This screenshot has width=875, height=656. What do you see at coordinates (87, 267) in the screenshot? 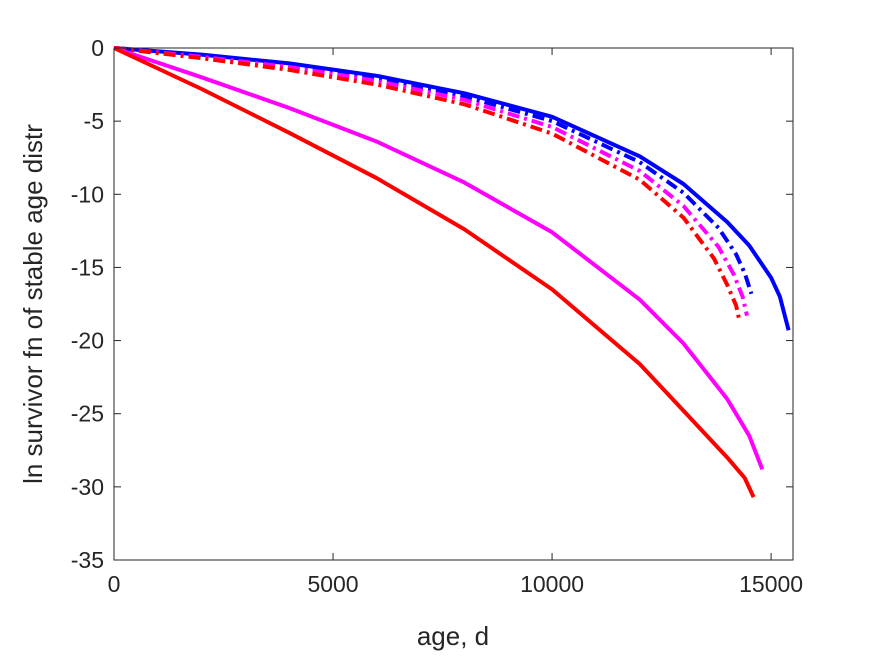
I see `y-tick-label: -15` at bounding box center [87, 267].